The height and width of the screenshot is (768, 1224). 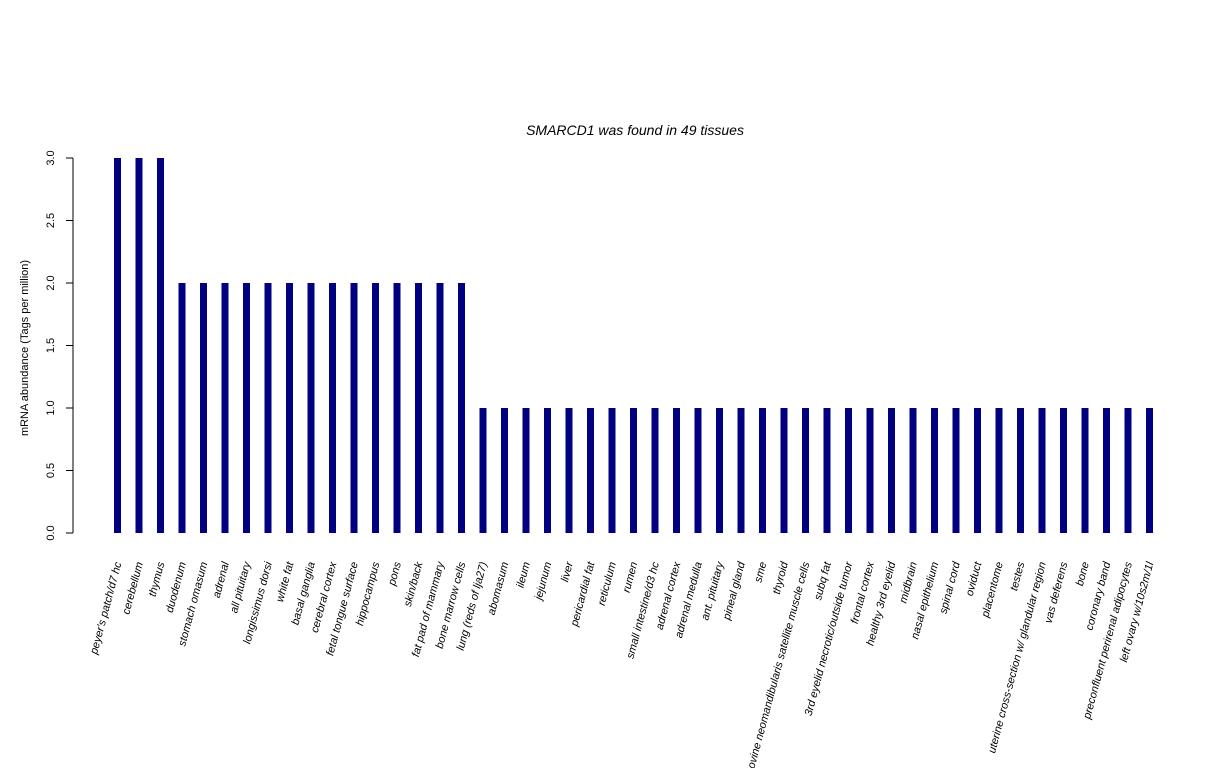 What do you see at coordinates (51, 407) in the screenshot?
I see `y-tick-label: 1.0` at bounding box center [51, 407].